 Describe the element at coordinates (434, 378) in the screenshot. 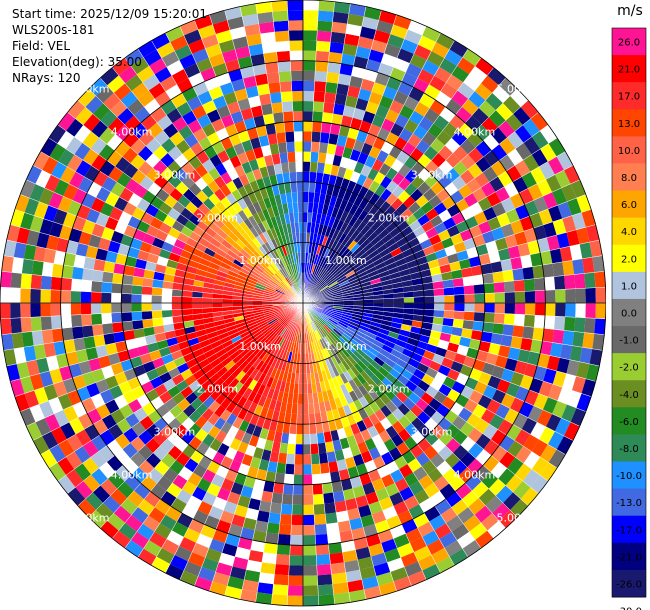

I see `ray-separator` at that location.